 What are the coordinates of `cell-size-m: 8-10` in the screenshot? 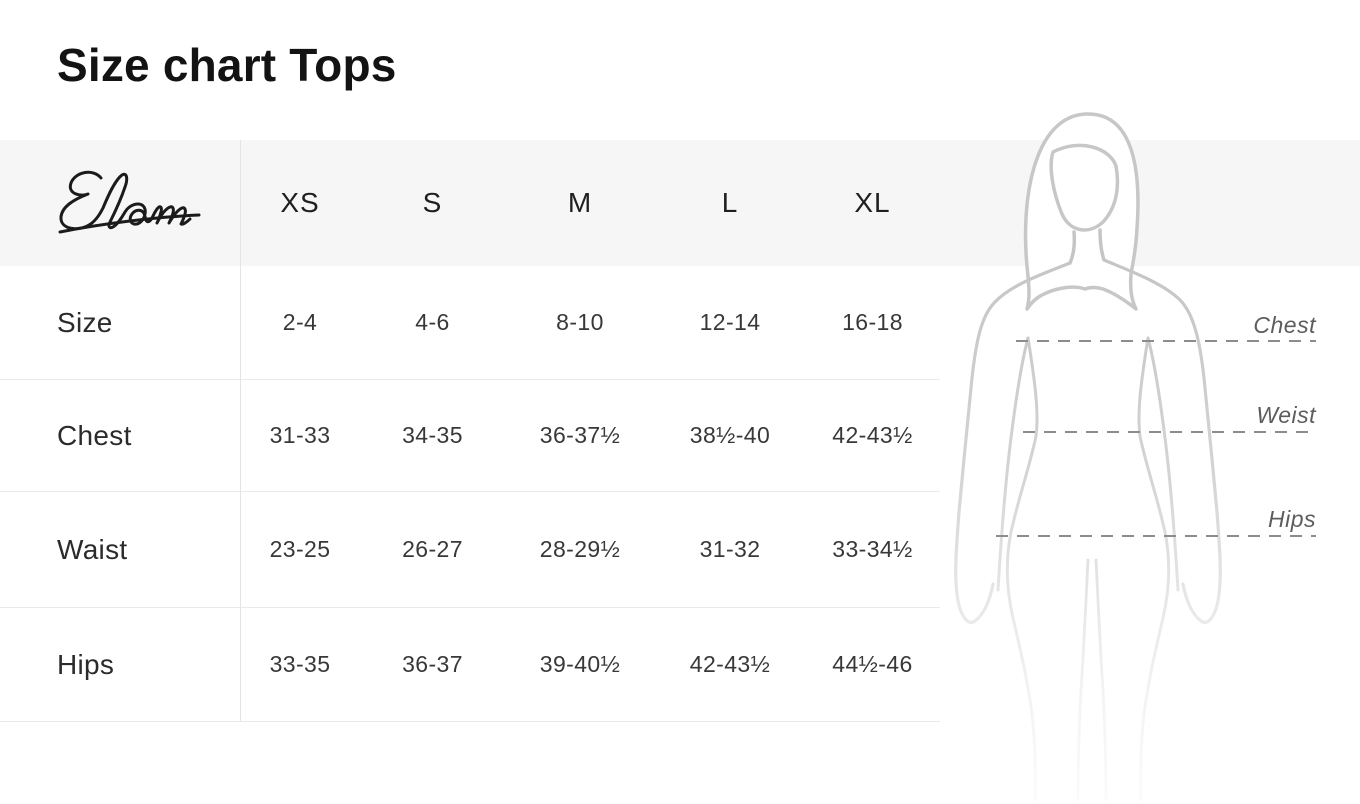 It's located at (580, 323).